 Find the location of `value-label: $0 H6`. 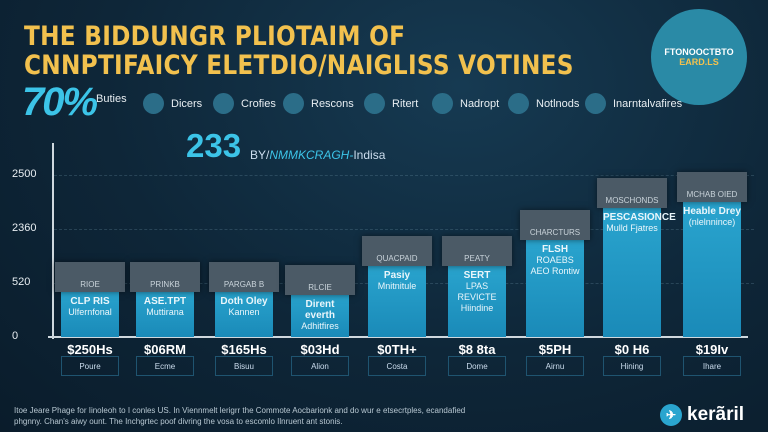

value-label: $0 H6 is located at coordinates (632, 349).